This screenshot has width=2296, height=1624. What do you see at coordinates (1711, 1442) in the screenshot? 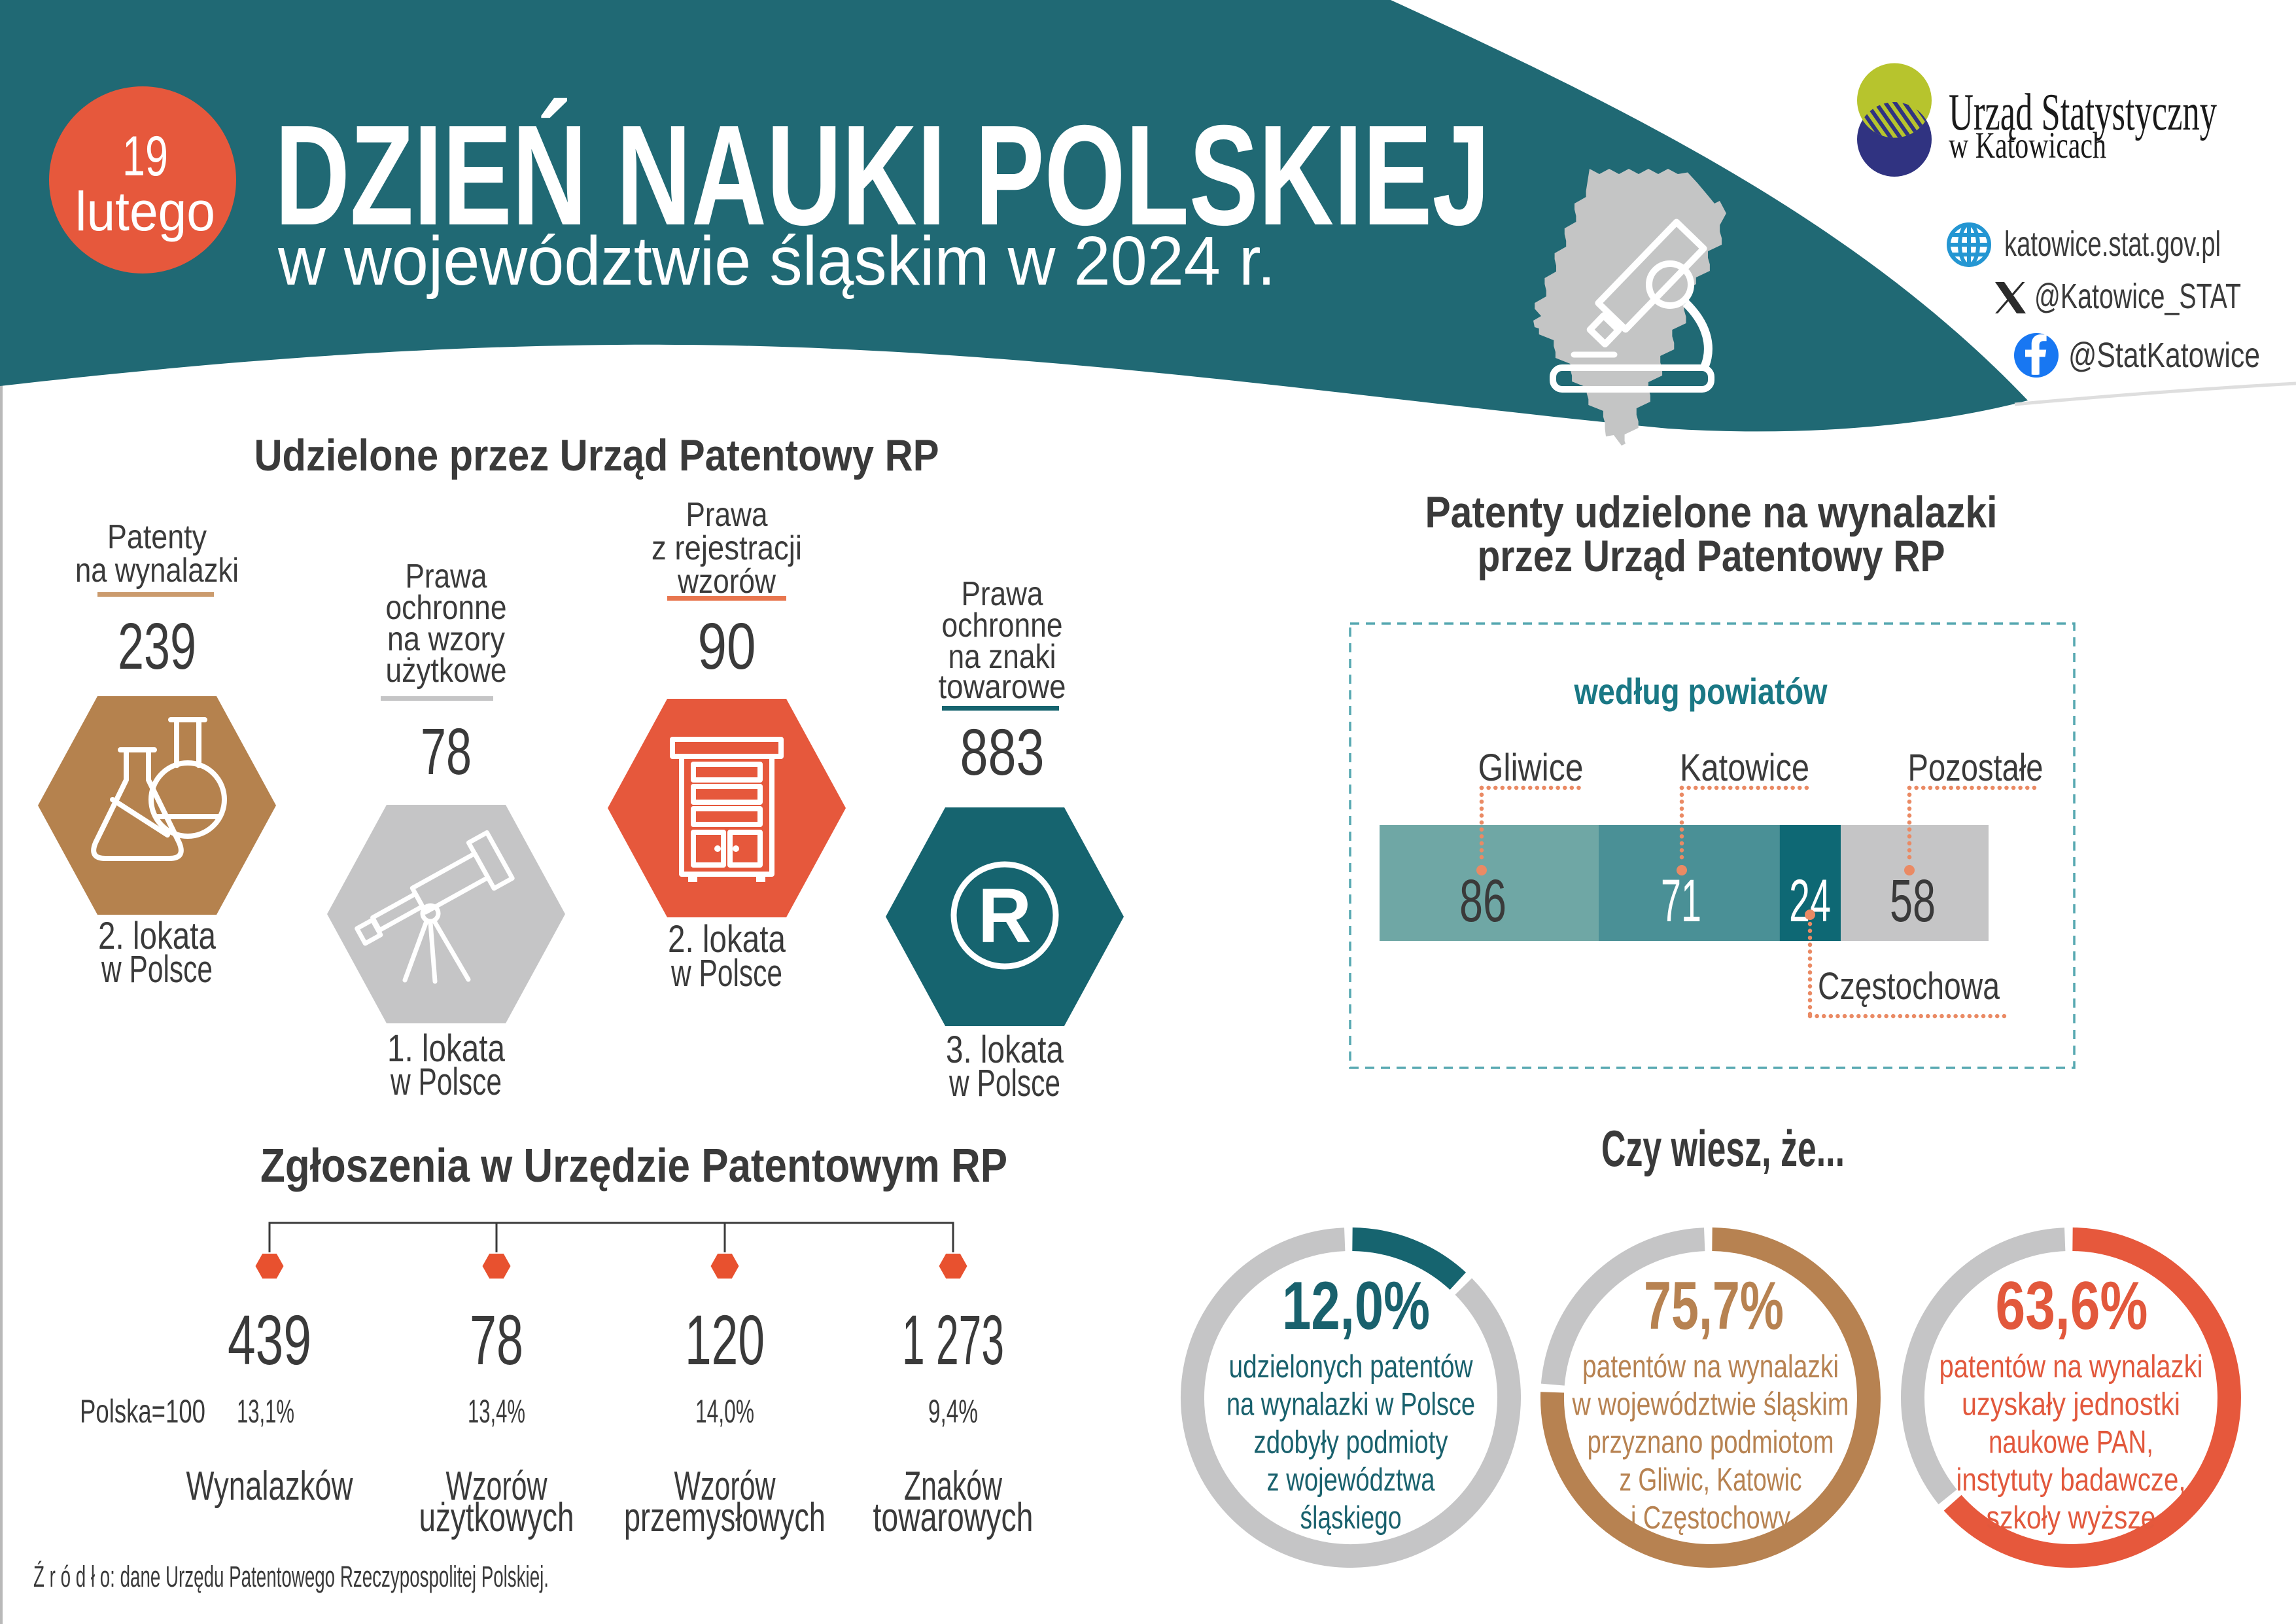
I see `svg-text: przyznano podmiotom` at bounding box center [1711, 1442].